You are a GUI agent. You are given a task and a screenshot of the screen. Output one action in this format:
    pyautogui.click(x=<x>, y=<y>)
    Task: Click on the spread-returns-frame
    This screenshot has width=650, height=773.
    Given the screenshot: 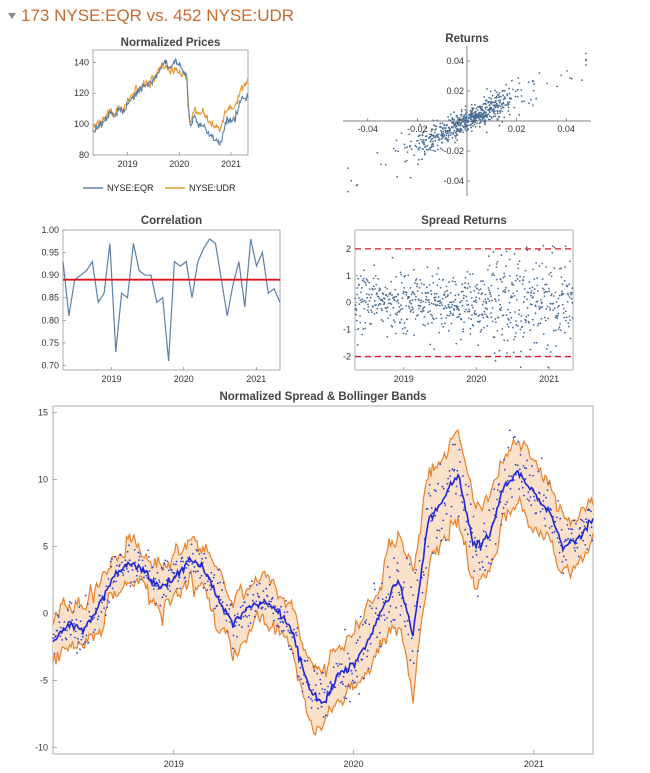 What is the action you would take?
    pyautogui.click(x=464, y=300)
    